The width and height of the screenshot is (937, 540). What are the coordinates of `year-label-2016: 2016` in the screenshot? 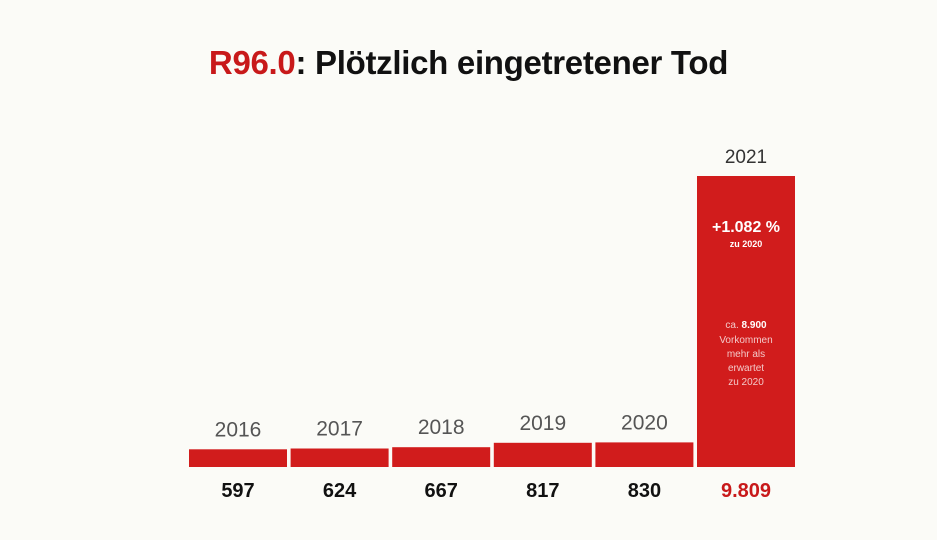 It's located at (238, 429).